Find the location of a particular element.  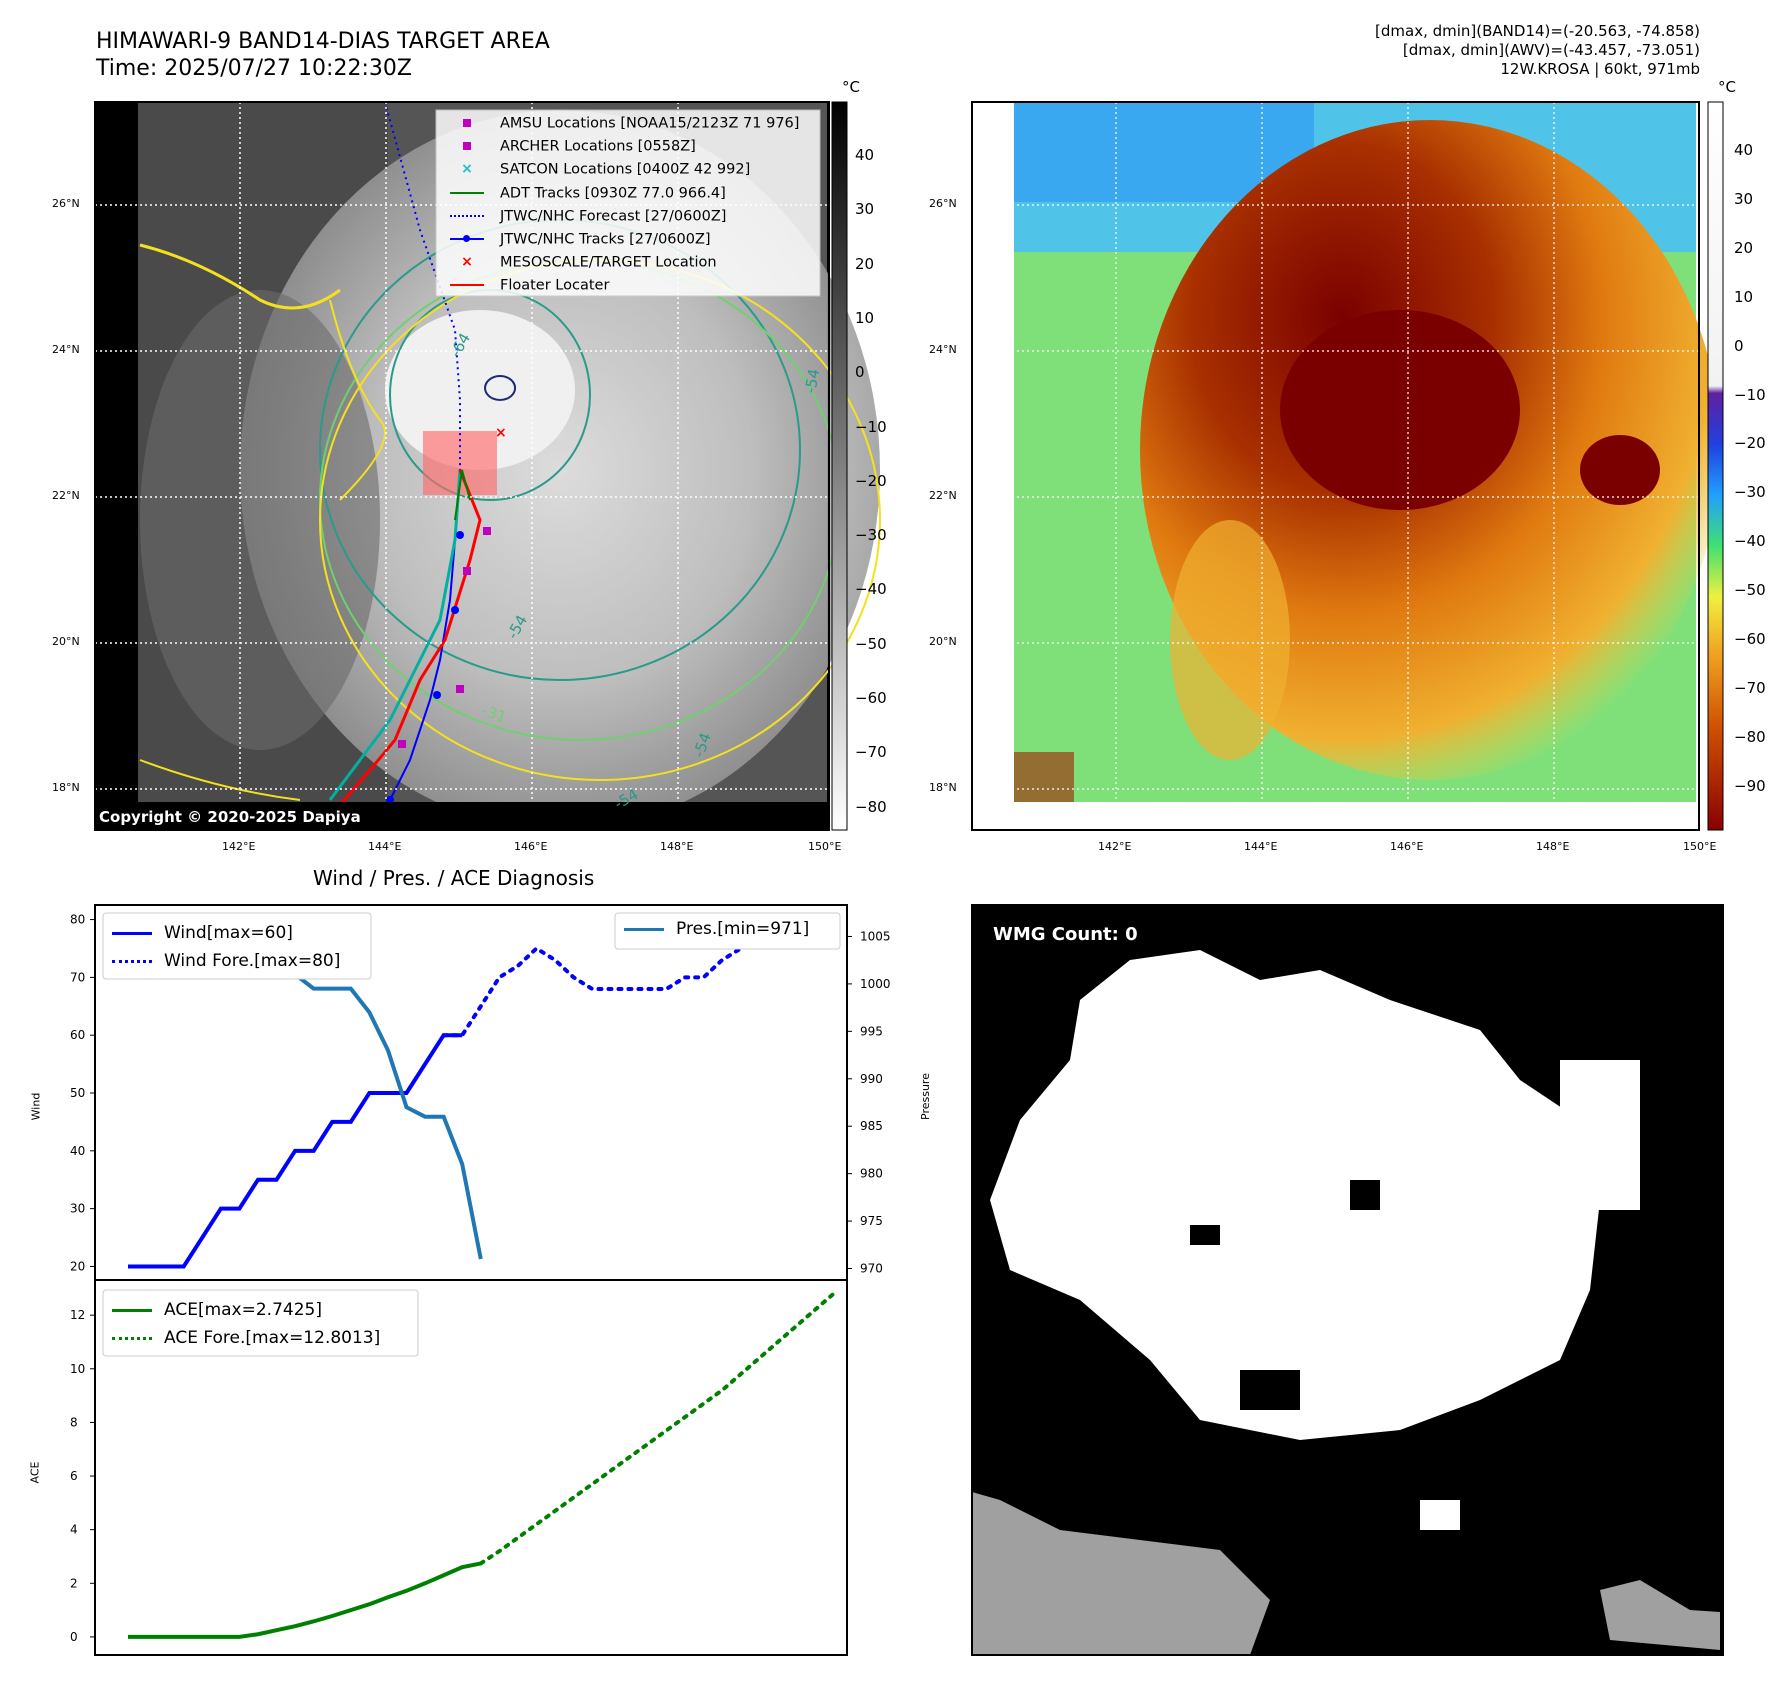

ace-ytick-label: 0 is located at coordinates (74, 1637).